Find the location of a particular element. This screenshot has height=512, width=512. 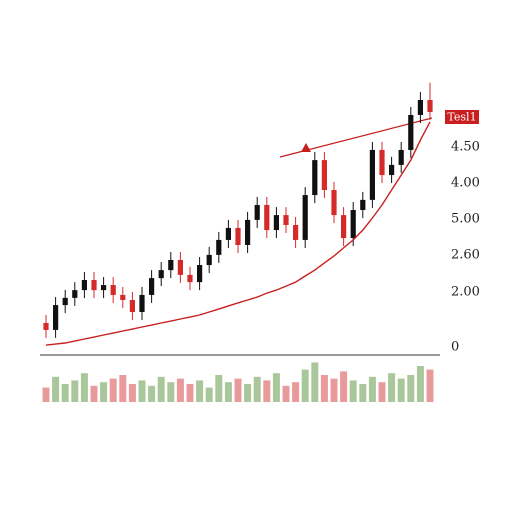

axis-label: 0 is located at coordinates (455, 347).